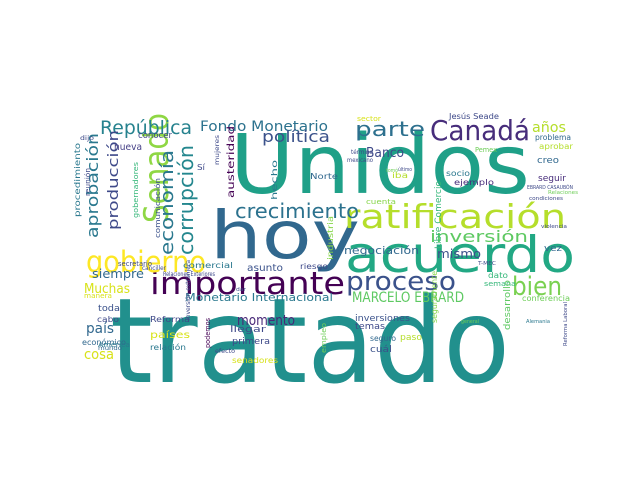 The image size is (640, 480). I want to click on cloud-word: República, so click(146, 128).